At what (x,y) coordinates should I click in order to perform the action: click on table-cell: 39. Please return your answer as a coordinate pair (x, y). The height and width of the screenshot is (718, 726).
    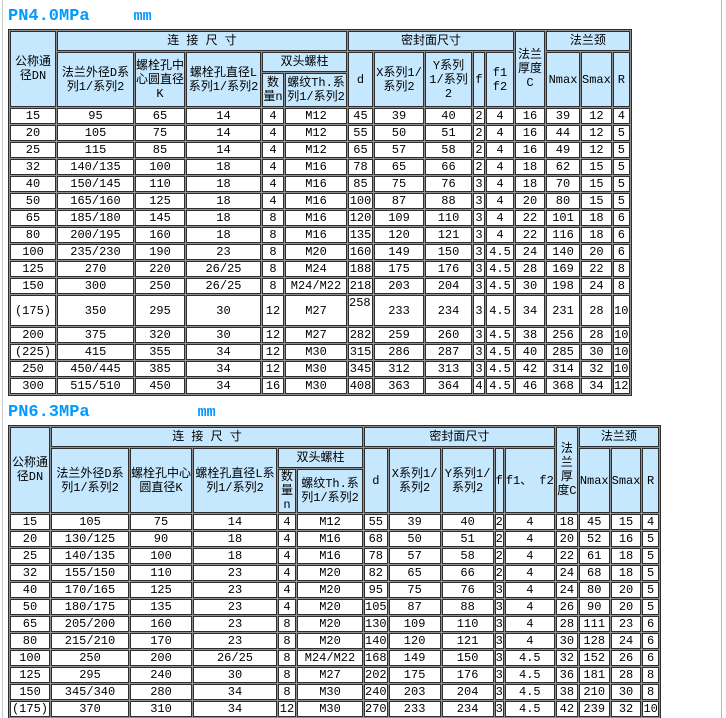
    Looking at the image, I should click on (399, 116).